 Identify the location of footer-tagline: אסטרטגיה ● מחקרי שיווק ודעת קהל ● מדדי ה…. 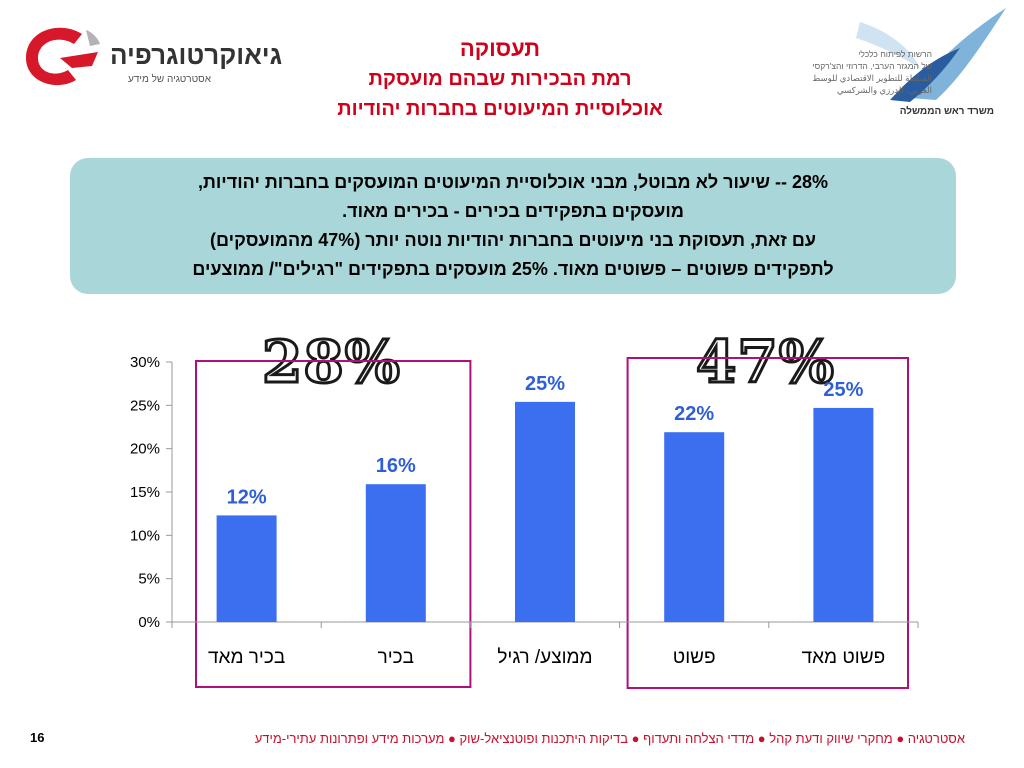
(609, 738).